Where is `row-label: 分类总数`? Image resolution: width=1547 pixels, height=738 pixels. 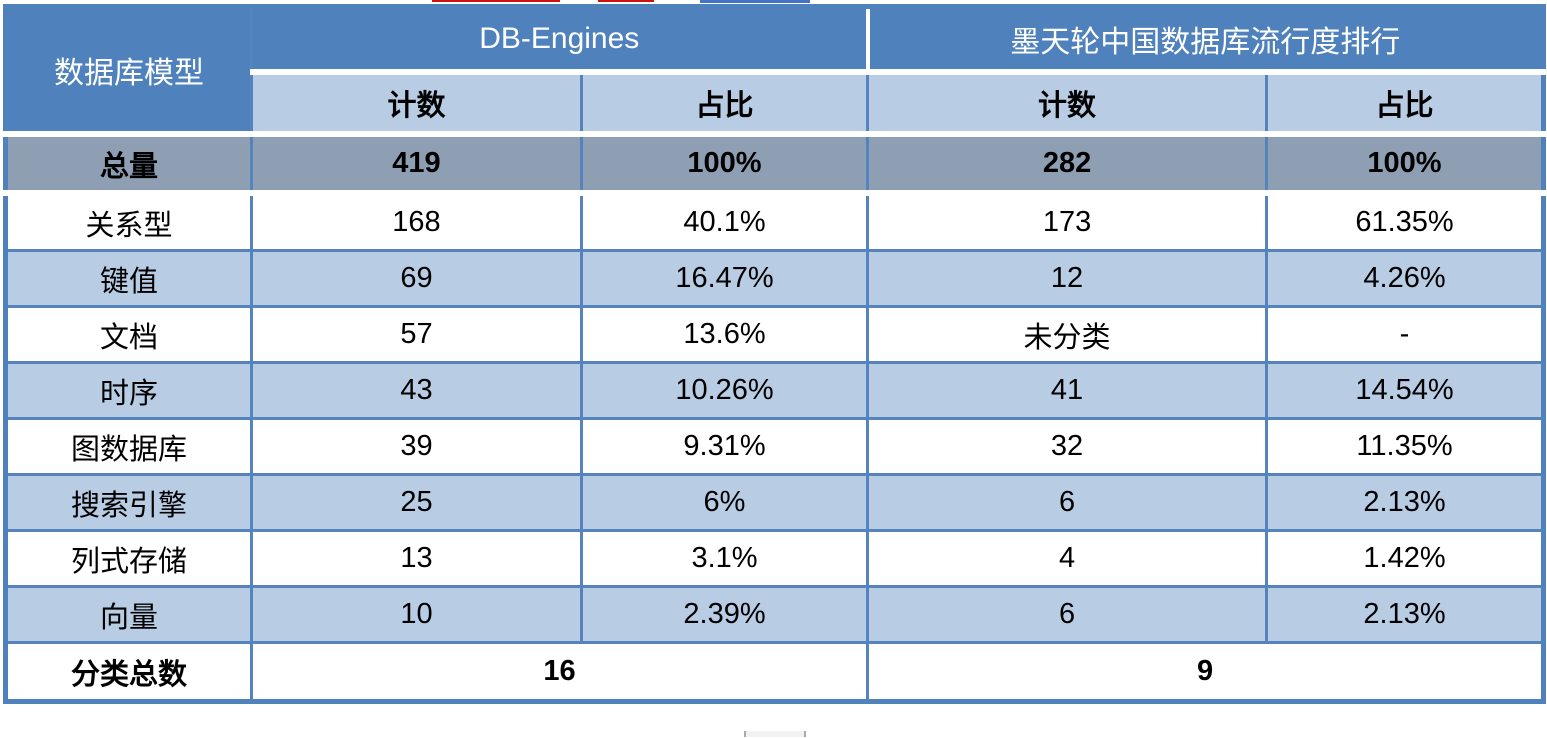 row-label: 分类总数 is located at coordinates (128, 672).